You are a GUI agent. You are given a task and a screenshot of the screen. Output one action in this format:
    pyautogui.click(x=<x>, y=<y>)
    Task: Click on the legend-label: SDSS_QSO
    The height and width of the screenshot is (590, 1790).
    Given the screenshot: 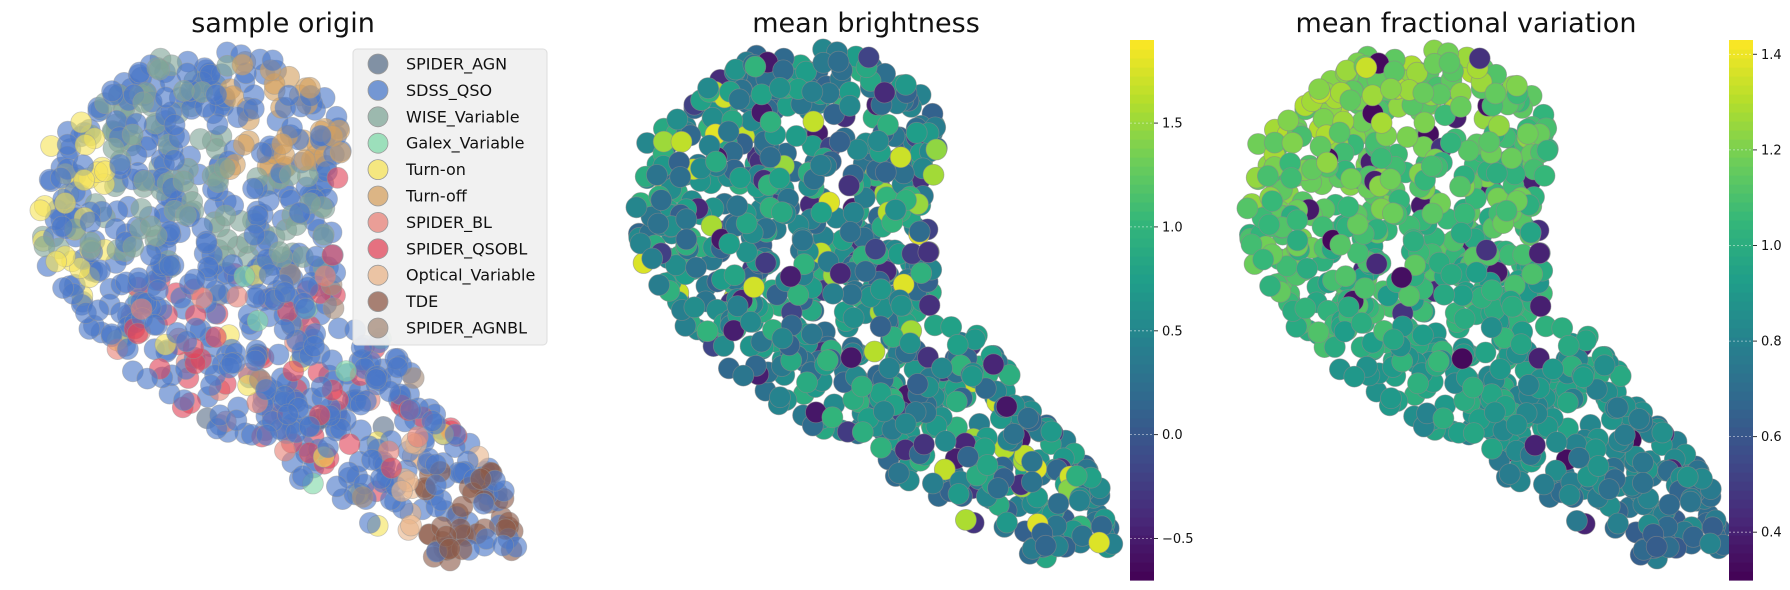 What is the action you would take?
    pyautogui.click(x=449, y=91)
    